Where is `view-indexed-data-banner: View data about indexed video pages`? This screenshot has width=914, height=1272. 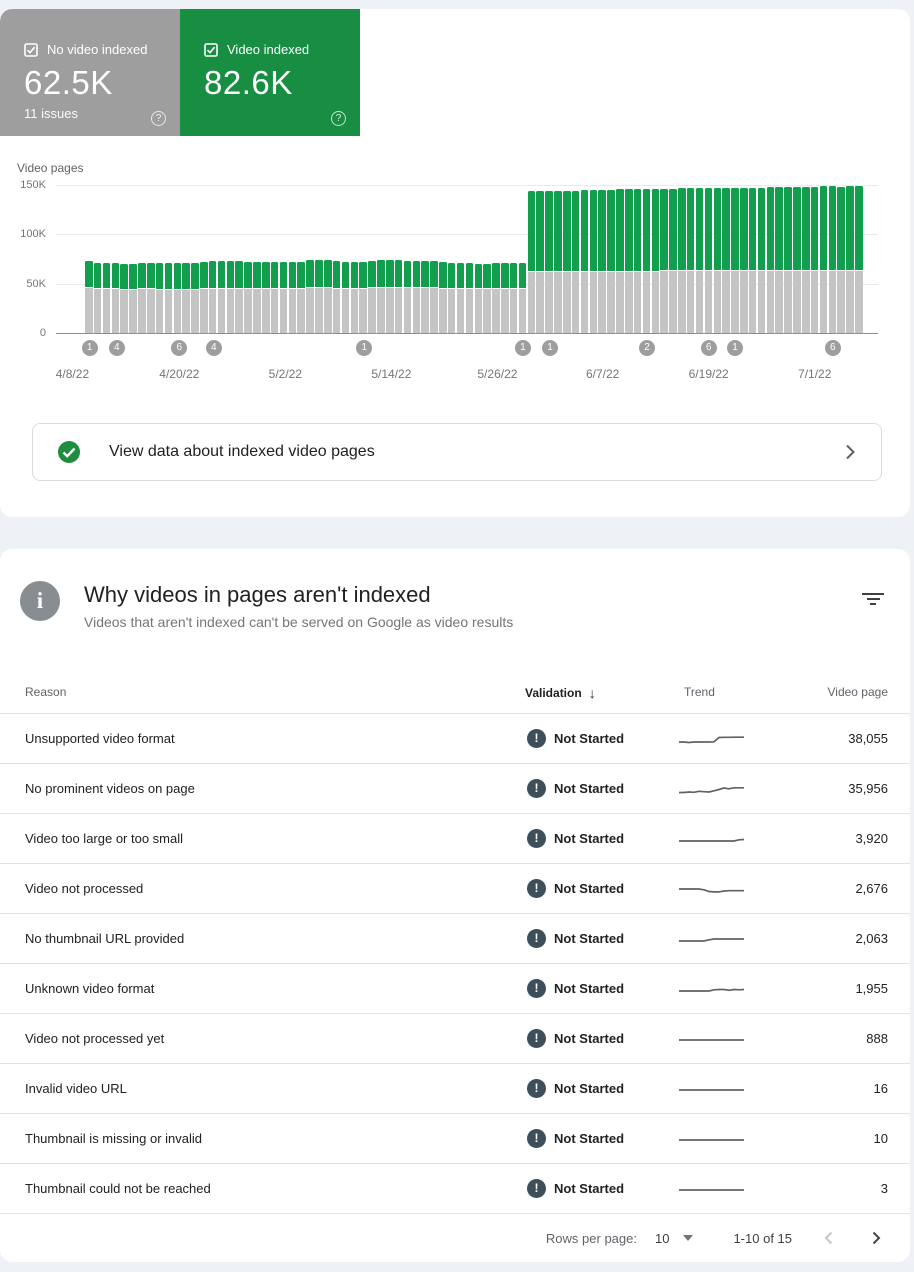
view-indexed-data-banner: View data about indexed video pages is located at coordinates (457, 452).